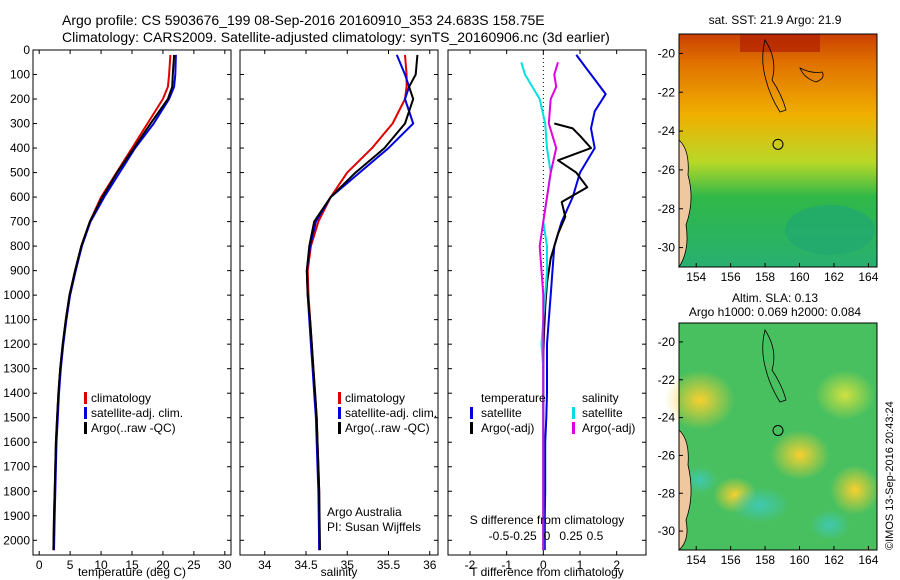 The height and width of the screenshot is (580, 900). Describe the element at coordinates (775, 312) in the screenshot. I see `sla-map-subtitle: Argo h1000: 0.069 h2000: 0.084` at that location.